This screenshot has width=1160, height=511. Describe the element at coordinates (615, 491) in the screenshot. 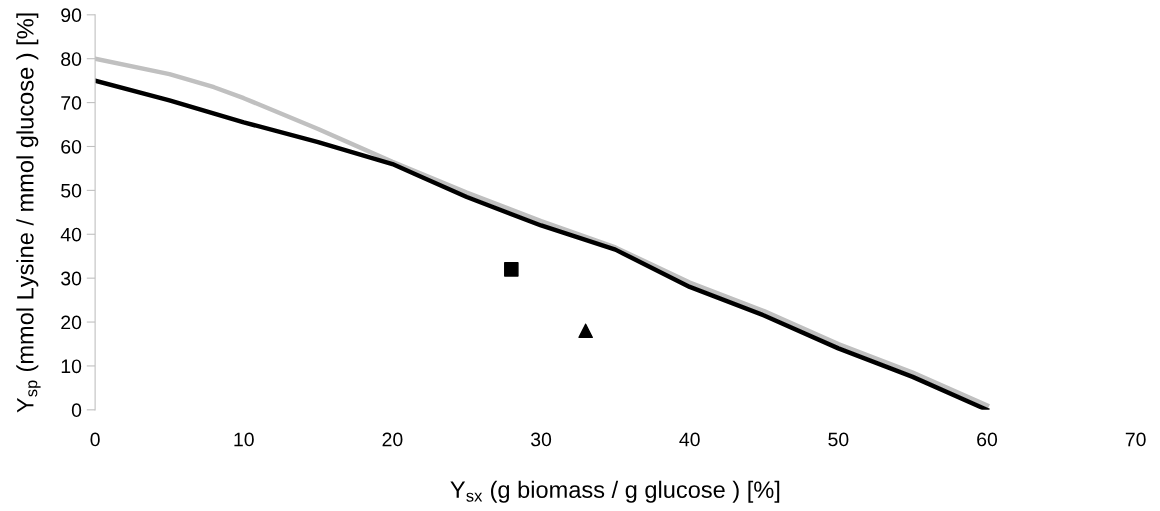

I see `x-axis-title: Y$_{sx}$ (g biomass / g glucose ) [%]` at that location.